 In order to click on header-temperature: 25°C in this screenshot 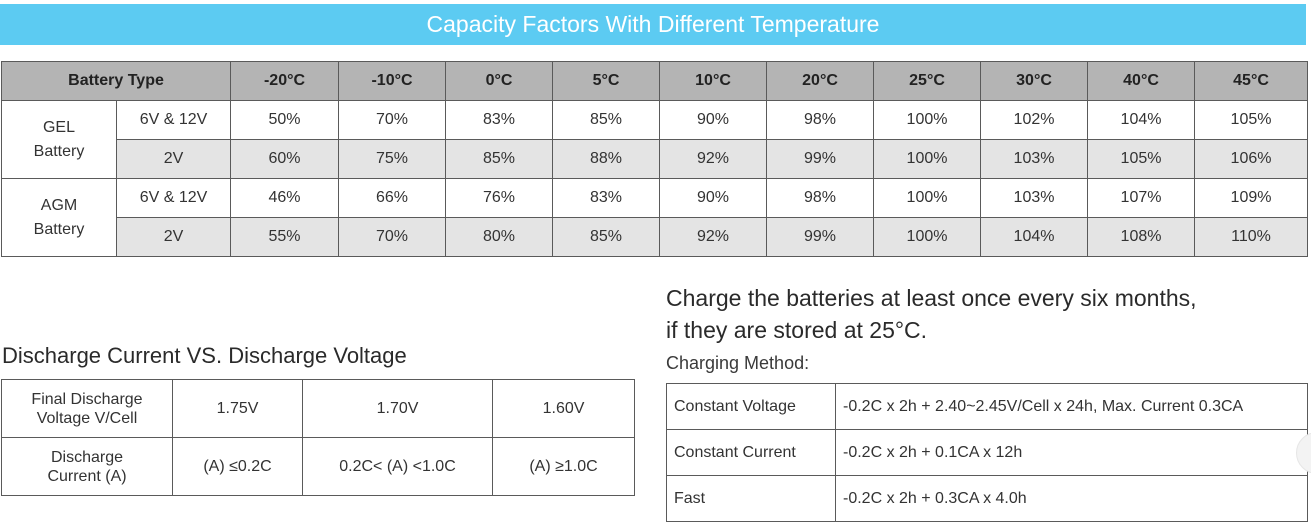, I will do `click(927, 81)`.